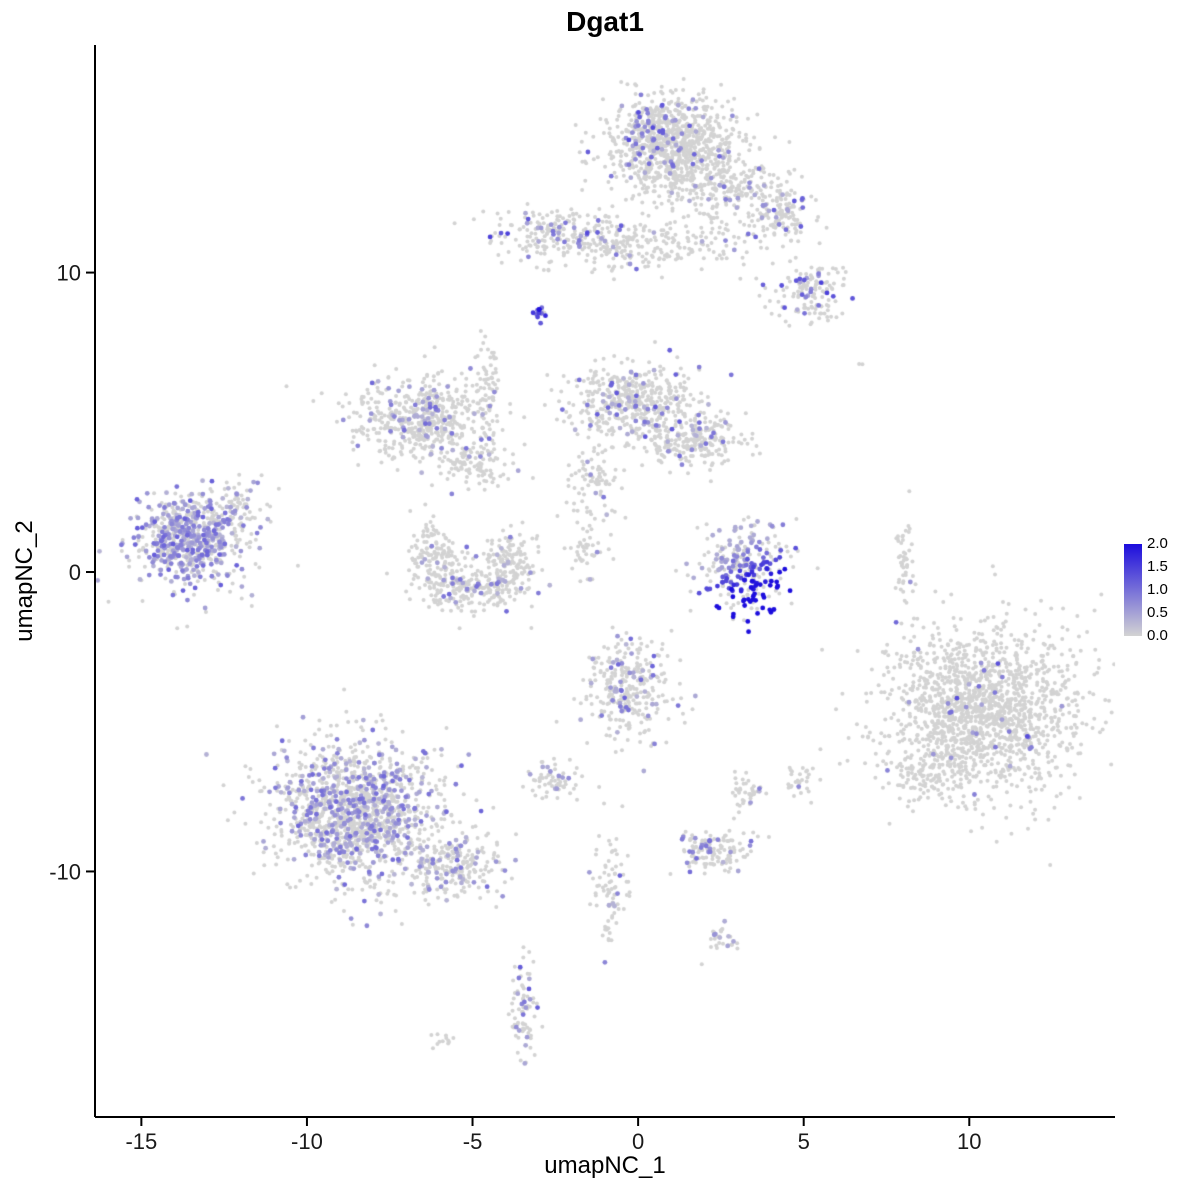 The image size is (1200, 1200). I want to click on colorbar-labels: 2.0 1.5 1.0 0.5 0.0, so click(1171, 590).